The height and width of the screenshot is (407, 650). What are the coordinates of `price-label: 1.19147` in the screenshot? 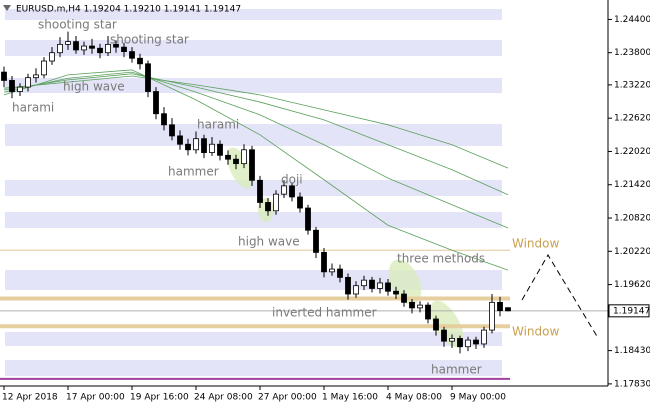 It's located at (631, 311).